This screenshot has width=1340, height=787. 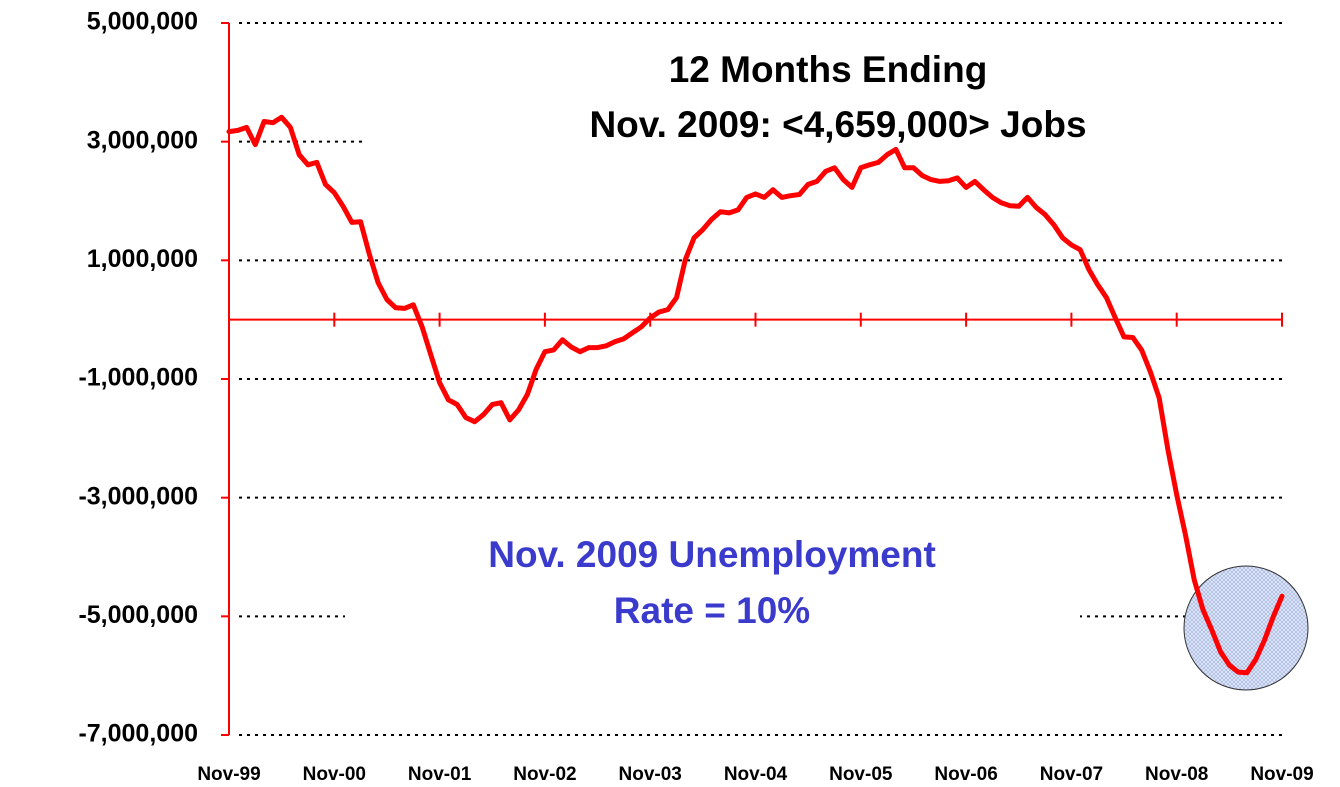 What do you see at coordinates (138, 615) in the screenshot?
I see `y-tick-label: -5,000,000` at bounding box center [138, 615].